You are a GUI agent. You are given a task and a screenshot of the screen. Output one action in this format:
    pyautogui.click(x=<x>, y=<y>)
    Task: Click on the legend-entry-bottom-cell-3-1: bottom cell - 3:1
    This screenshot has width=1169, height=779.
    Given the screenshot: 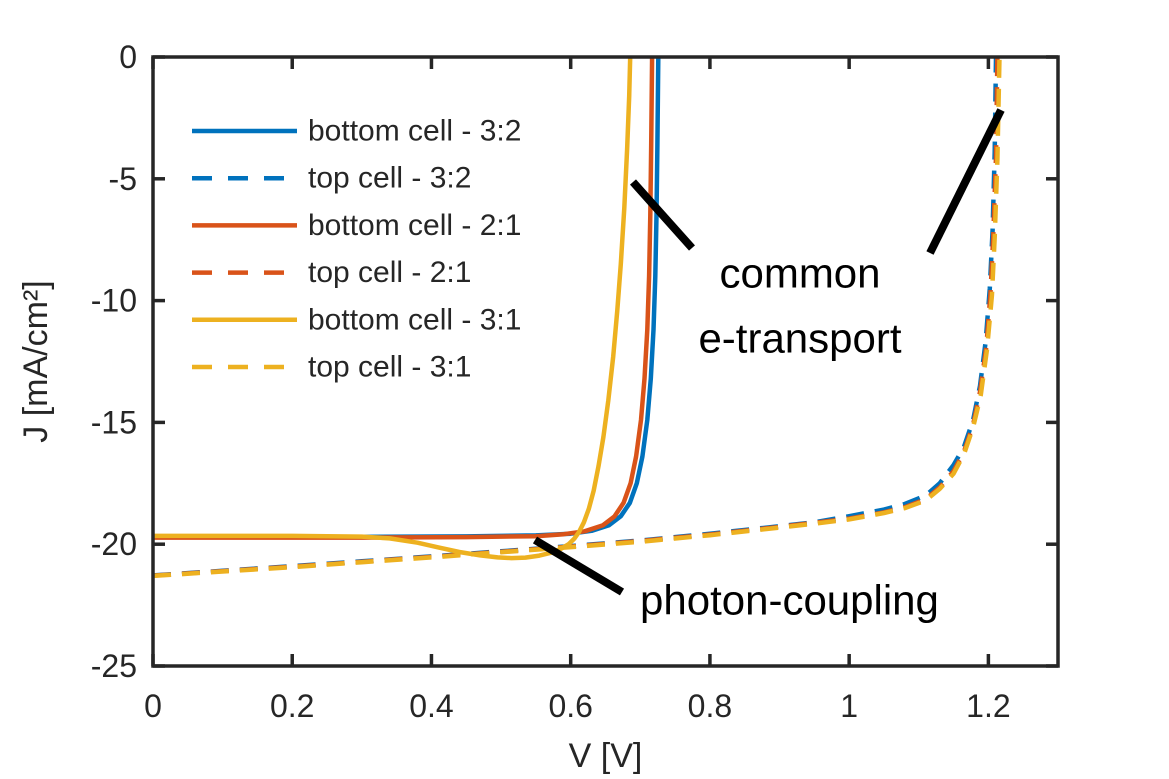 What is the action you would take?
    pyautogui.click(x=356, y=319)
    